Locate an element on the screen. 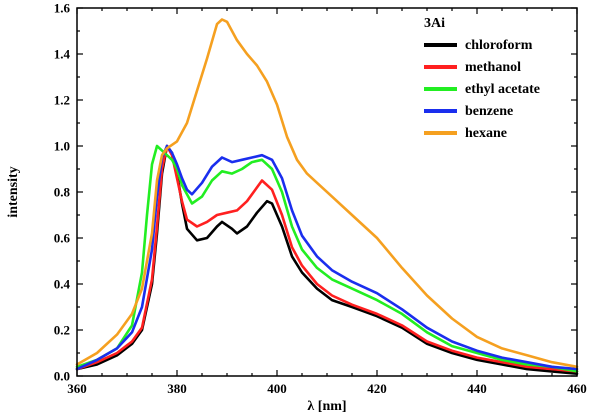 This screenshot has width=594, height=418. legend-label-hexane: hexane is located at coordinates (486, 133).